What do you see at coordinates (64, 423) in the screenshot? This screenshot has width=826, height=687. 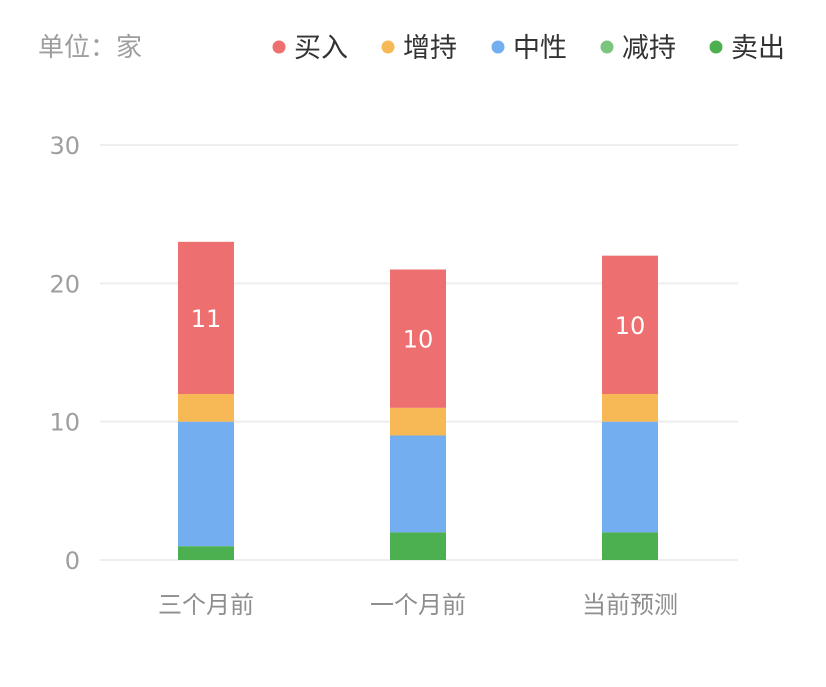 I see `y-tick-label-10: 10` at bounding box center [64, 423].